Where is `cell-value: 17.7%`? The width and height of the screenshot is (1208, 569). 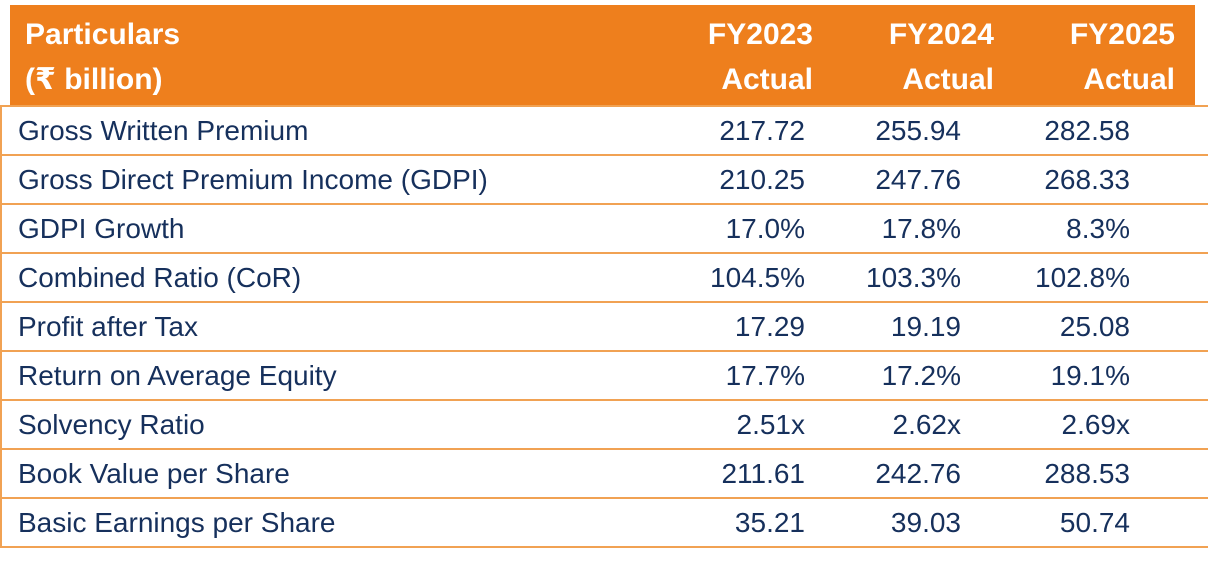 cell-value: 17.7% is located at coordinates (770, 375).